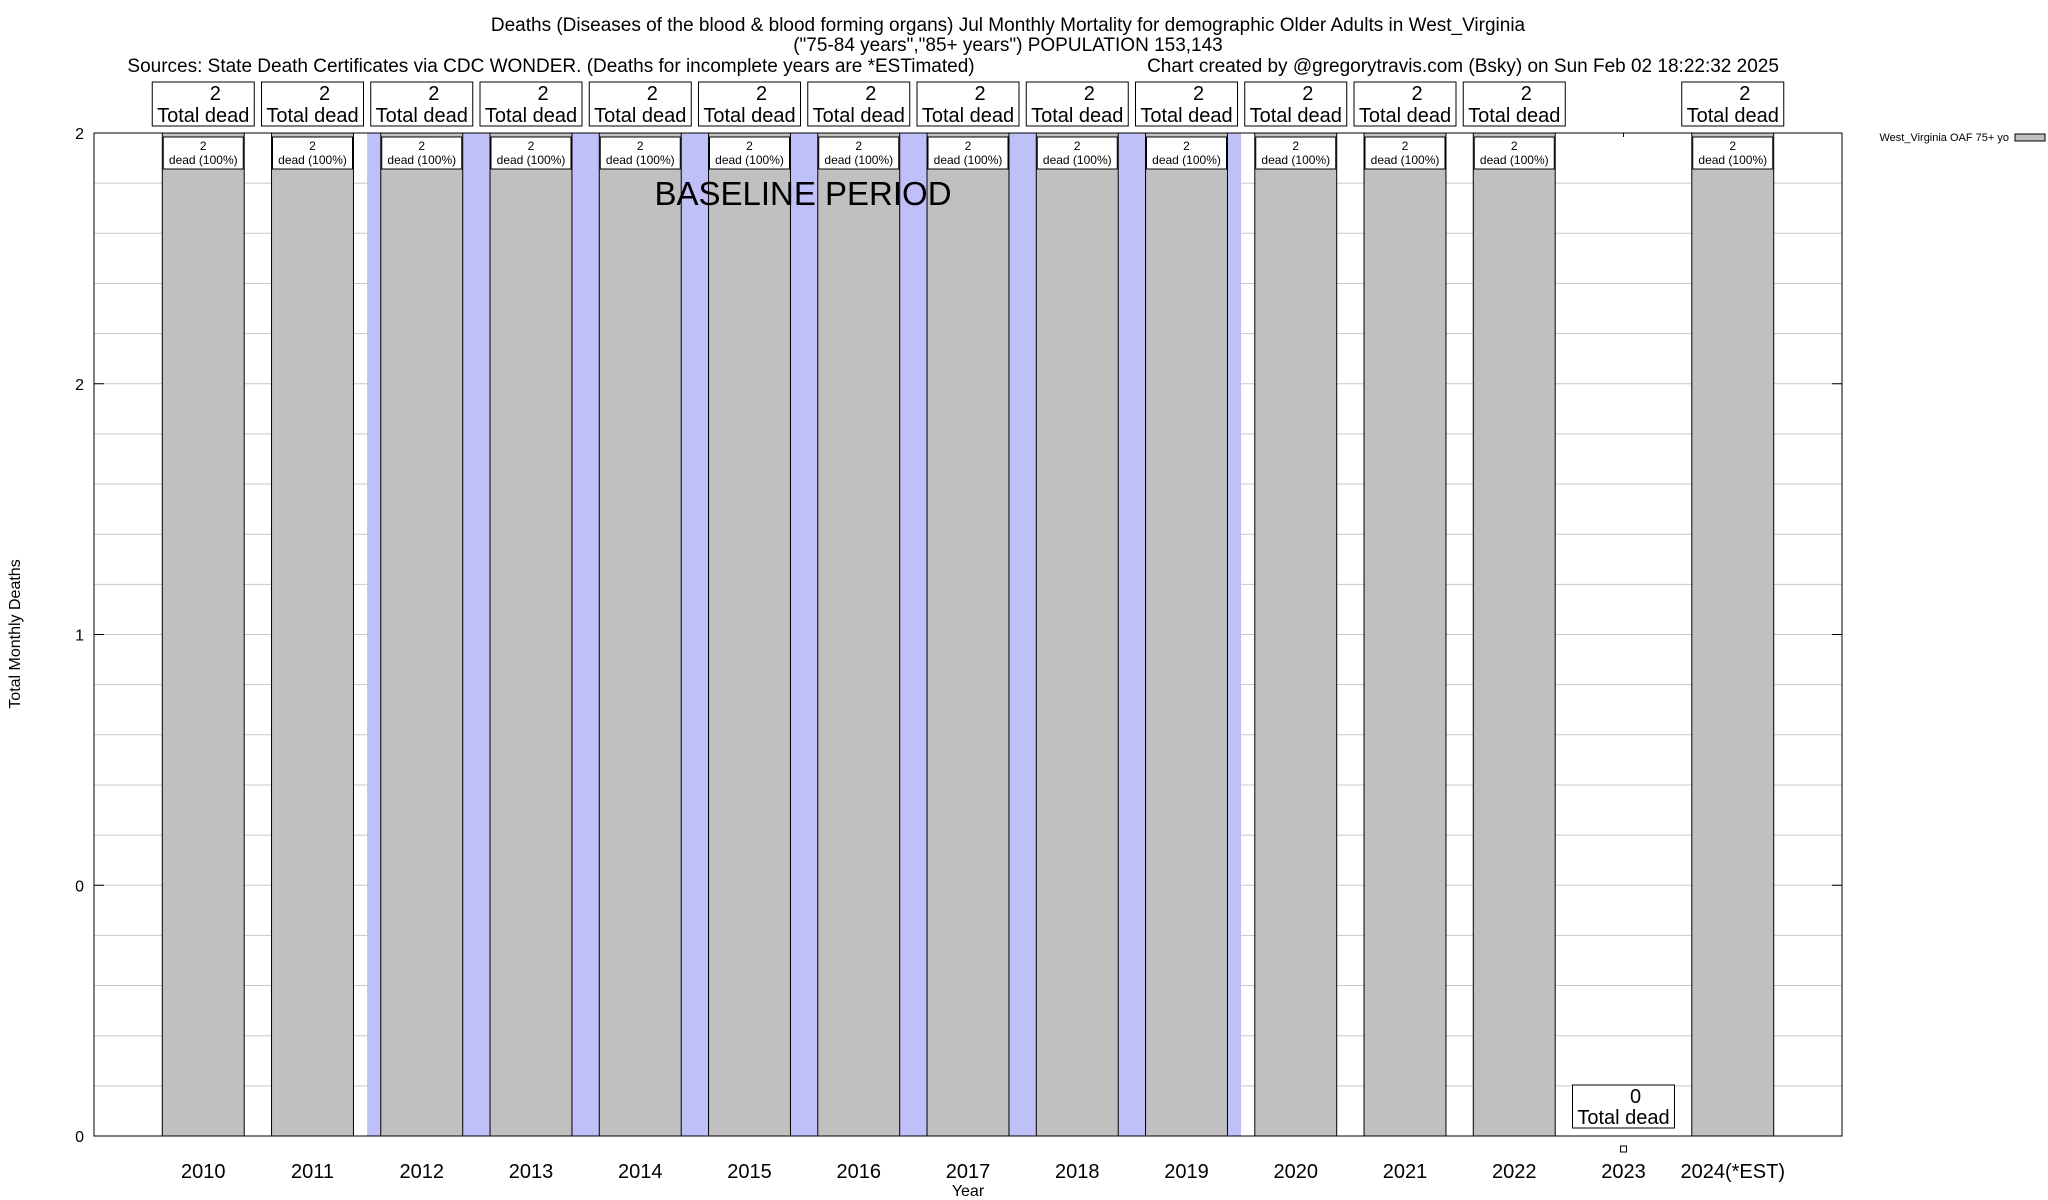 The width and height of the screenshot is (2048, 1200). I want to click on x-tick-label: 2015, so click(749, 1172).